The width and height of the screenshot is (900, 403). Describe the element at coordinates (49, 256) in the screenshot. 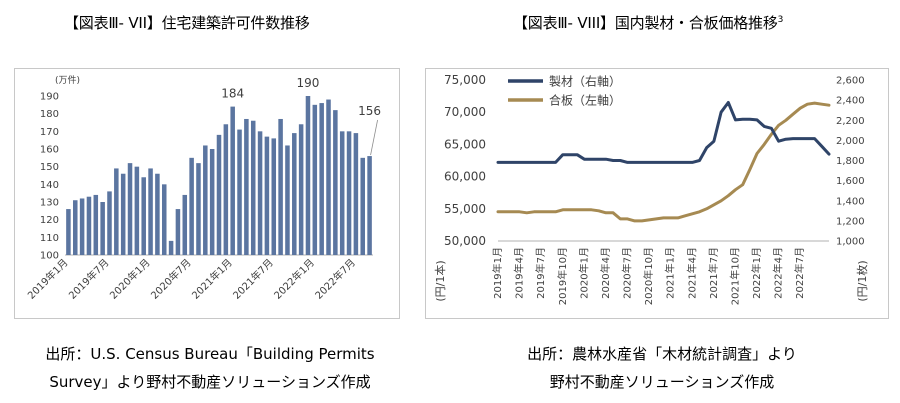

I see `y-tick-label: 100` at that location.